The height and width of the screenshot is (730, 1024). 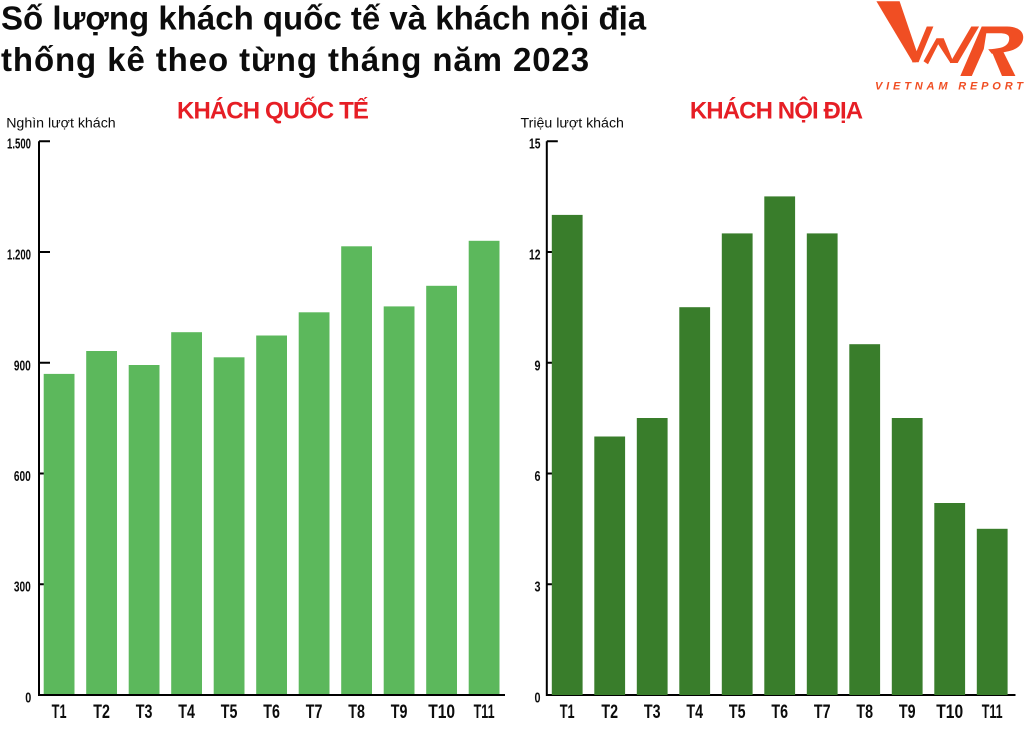 I want to click on svg-text: 1.500, so click(x=19, y=144).